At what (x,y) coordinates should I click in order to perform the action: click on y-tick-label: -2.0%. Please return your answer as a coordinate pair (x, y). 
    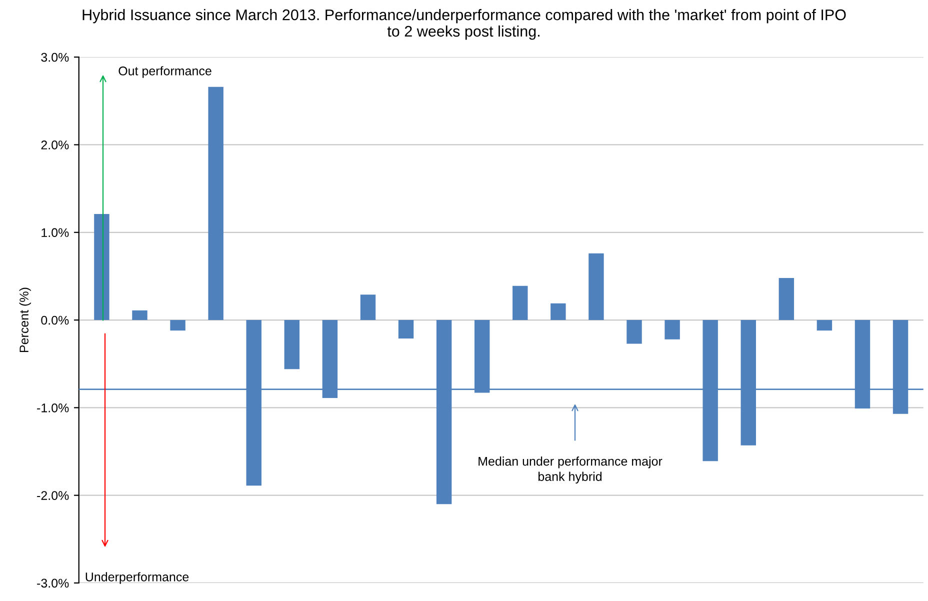
    Looking at the image, I should click on (53, 495).